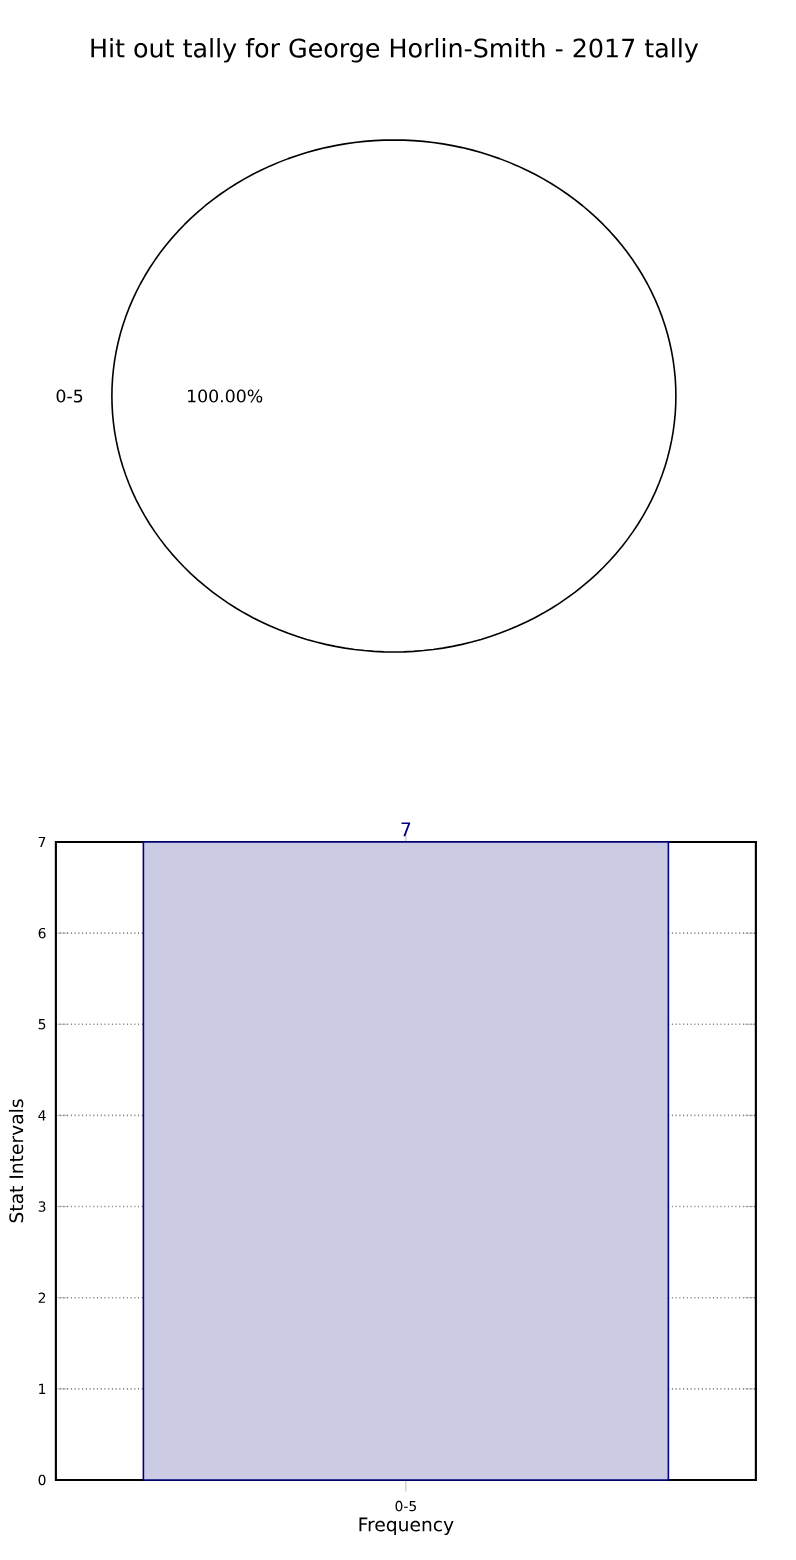 The width and height of the screenshot is (796, 1560). Describe the element at coordinates (395, 50) in the screenshot. I see `chart-title: Hit out tally for George Horlin-Smith - 2017 tally` at that location.